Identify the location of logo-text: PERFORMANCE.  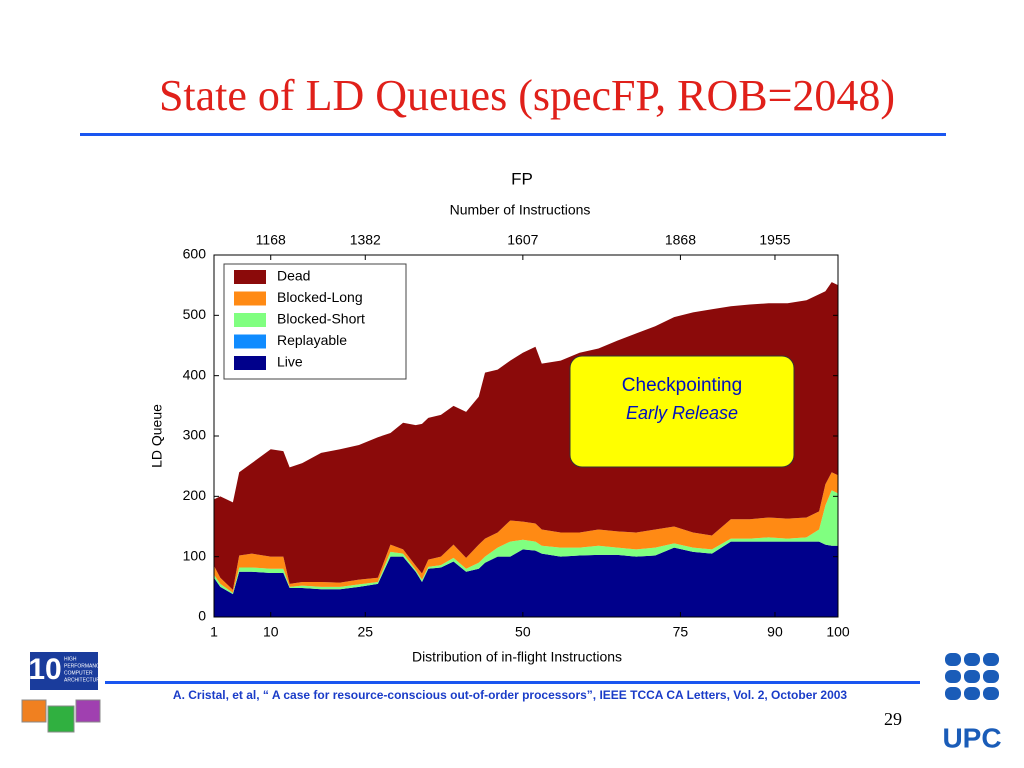
(84, 666).